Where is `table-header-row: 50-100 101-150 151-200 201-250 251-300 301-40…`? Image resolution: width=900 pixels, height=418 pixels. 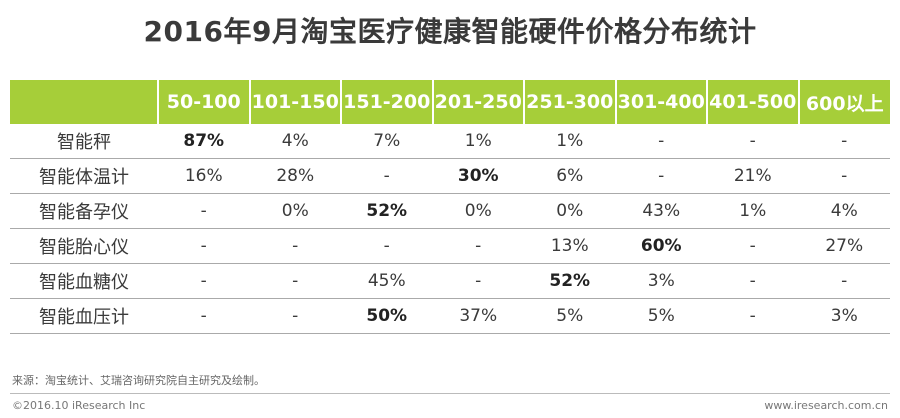
table-header-row: 50-100 101-150 151-200 201-250 251-300 301-40… is located at coordinates (450, 102).